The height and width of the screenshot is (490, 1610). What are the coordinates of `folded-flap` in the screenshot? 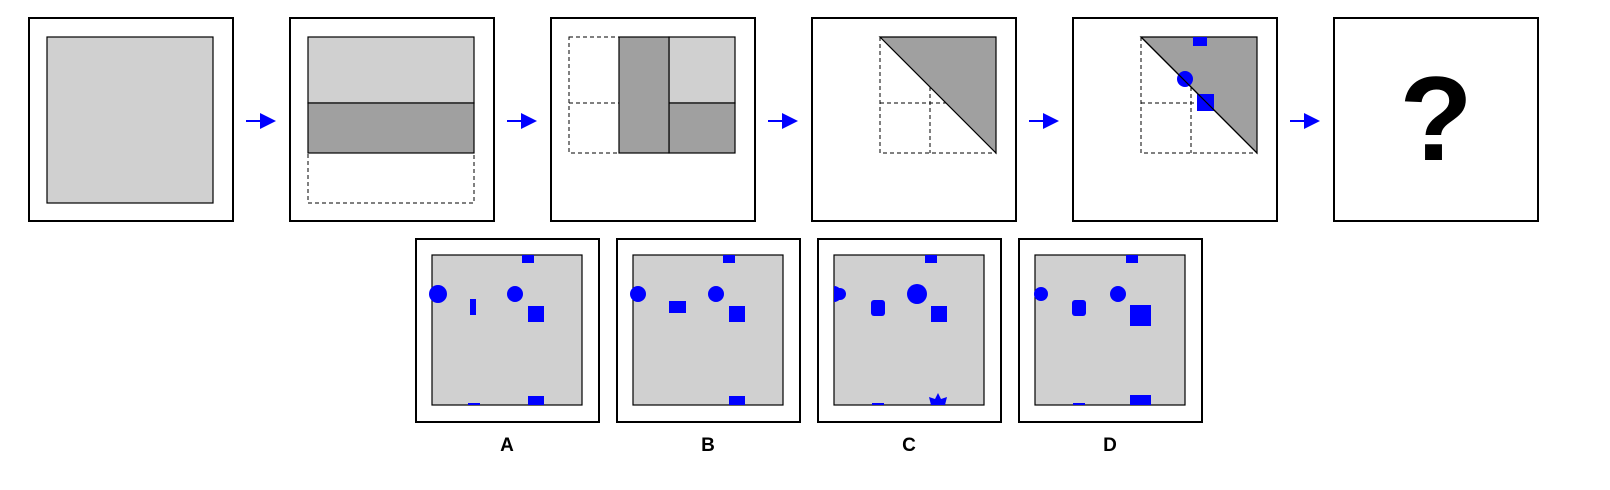 It's located at (644, 95).